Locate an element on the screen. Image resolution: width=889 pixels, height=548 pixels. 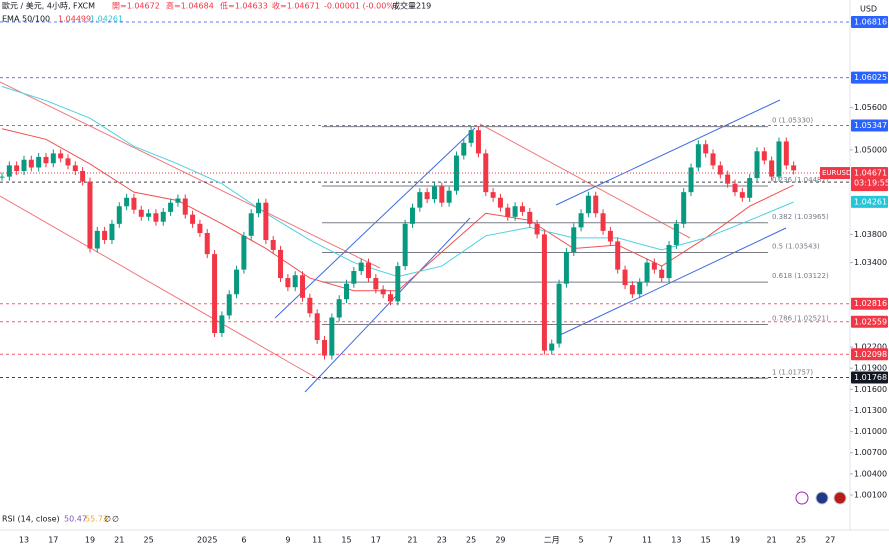
rsi-value: 55.73 is located at coordinates (96, 519).